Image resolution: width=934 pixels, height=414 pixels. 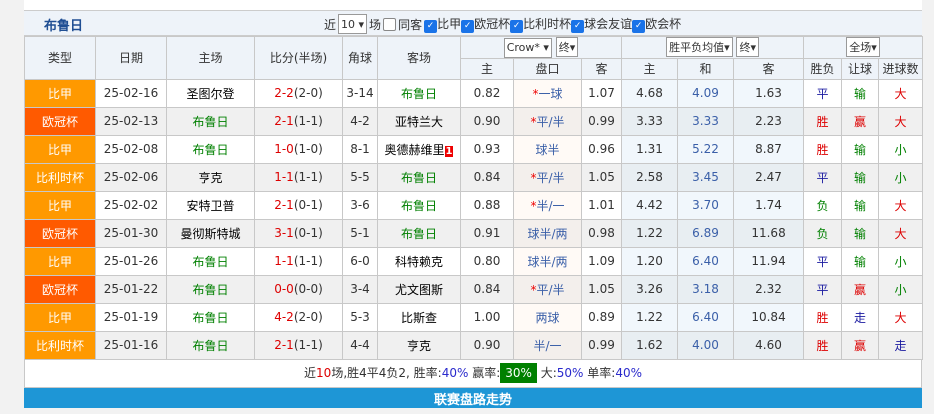 I want to click on home-team: 安特卫普, so click(x=210, y=205).